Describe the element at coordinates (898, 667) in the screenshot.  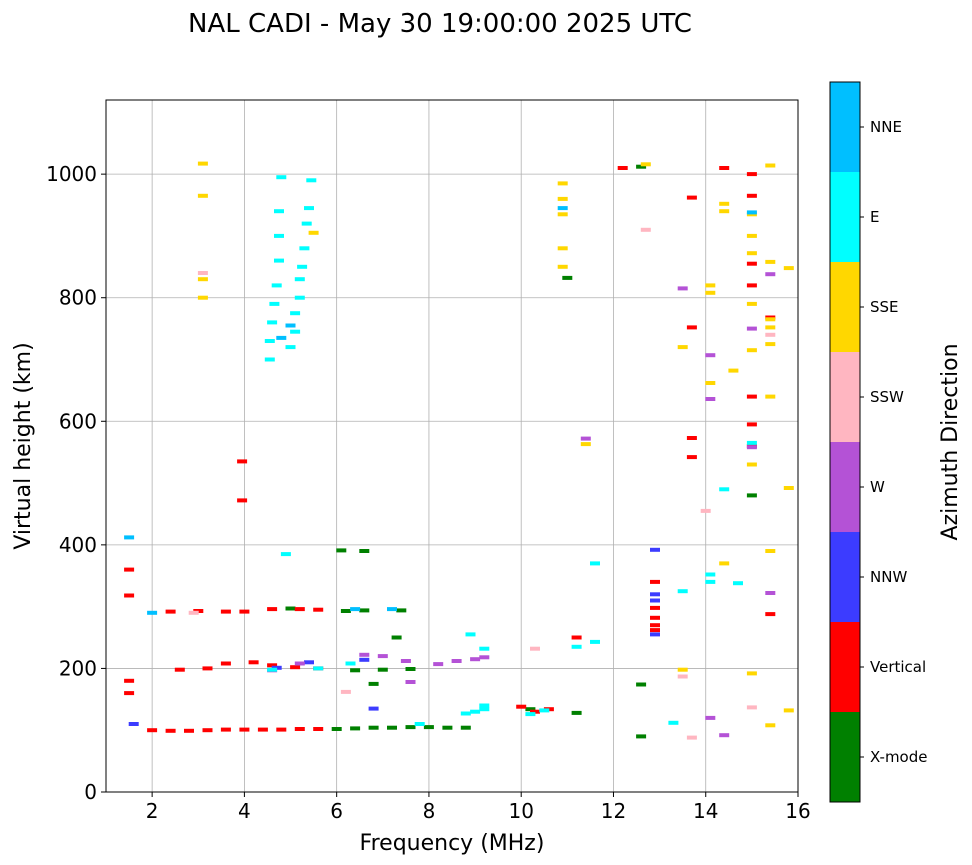
I see `colorbar-tick-label: Vertical` at that location.